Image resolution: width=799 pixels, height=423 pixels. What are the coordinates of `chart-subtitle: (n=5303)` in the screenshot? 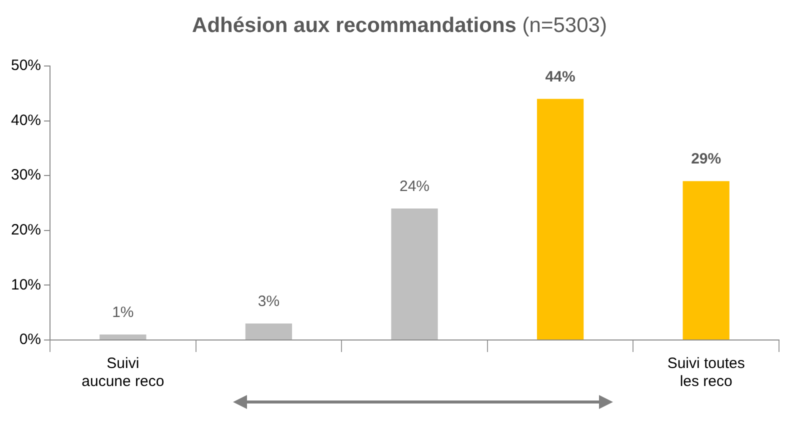 It's located at (564, 25).